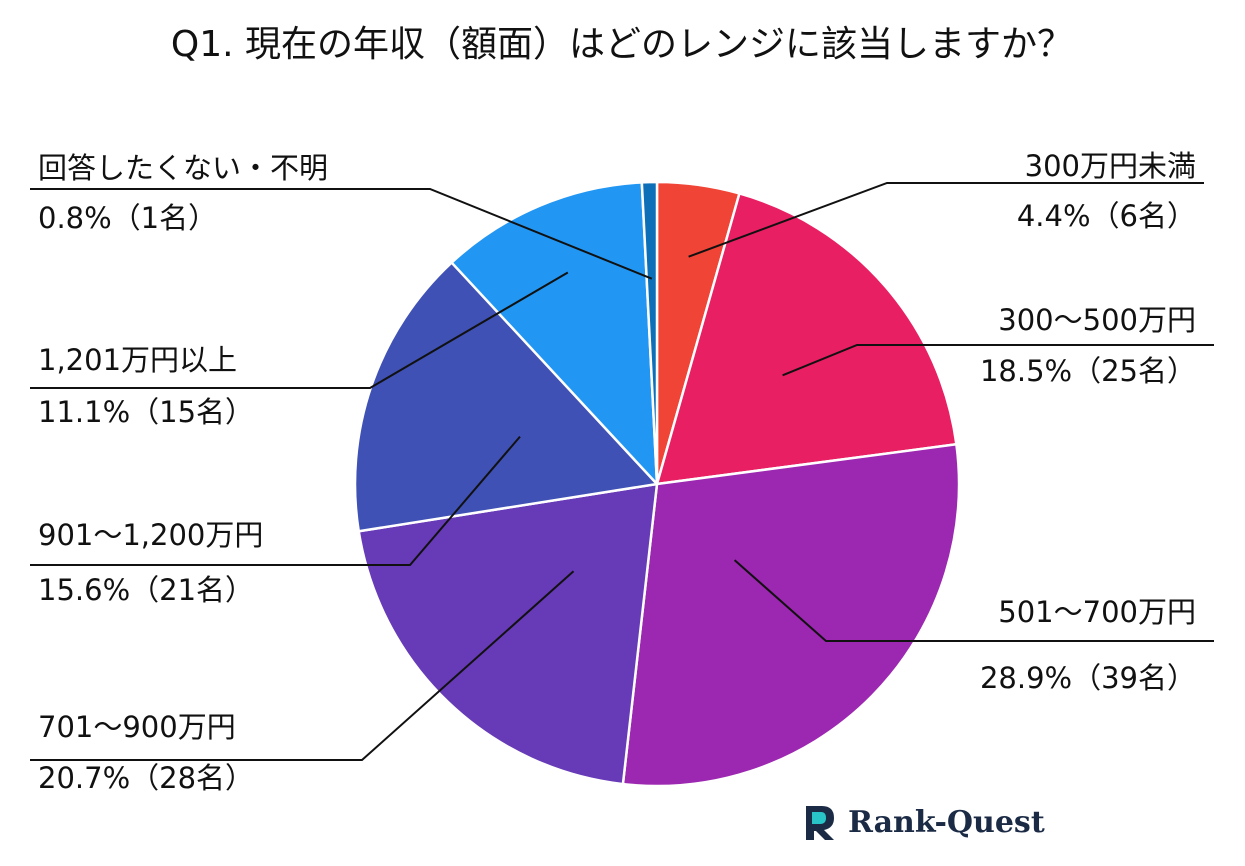  I want to click on slice-value-label-3: 28.9%（39名）, so click(1088, 678).